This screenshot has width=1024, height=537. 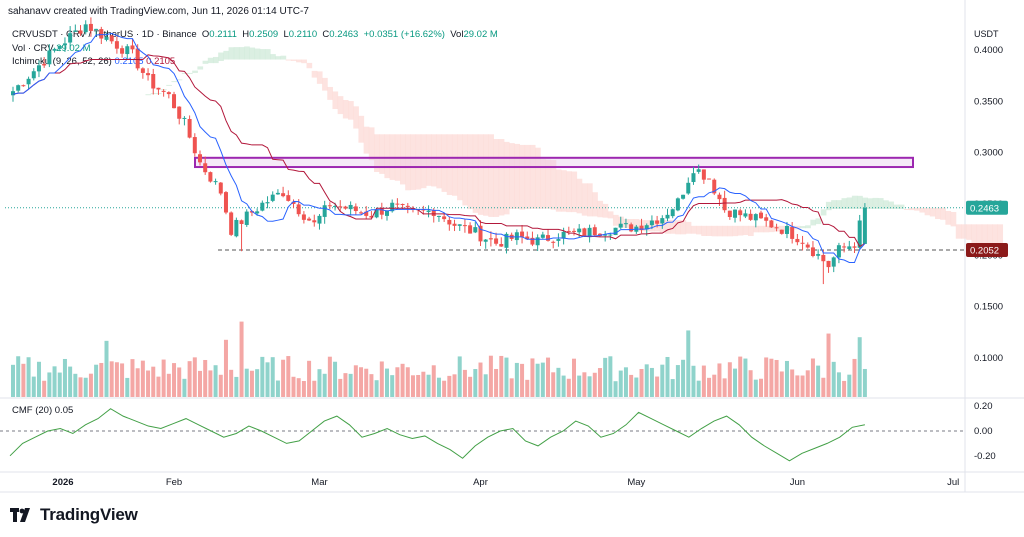 I want to click on ichimoku-legend: Ichimoku (9, 26, 52, 26) 0.2105 0.2105, so click(x=93, y=61).